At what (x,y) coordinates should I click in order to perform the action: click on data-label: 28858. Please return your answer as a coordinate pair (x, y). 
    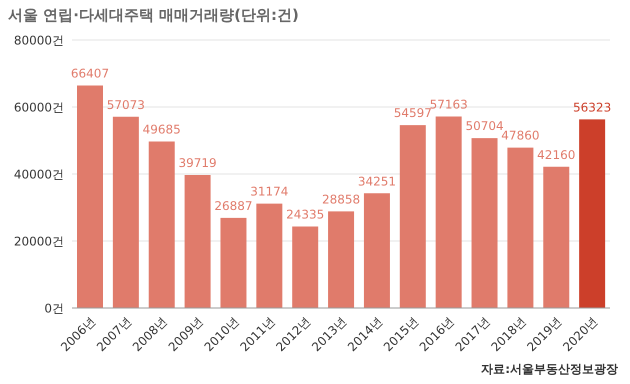
    Looking at the image, I should click on (341, 199).